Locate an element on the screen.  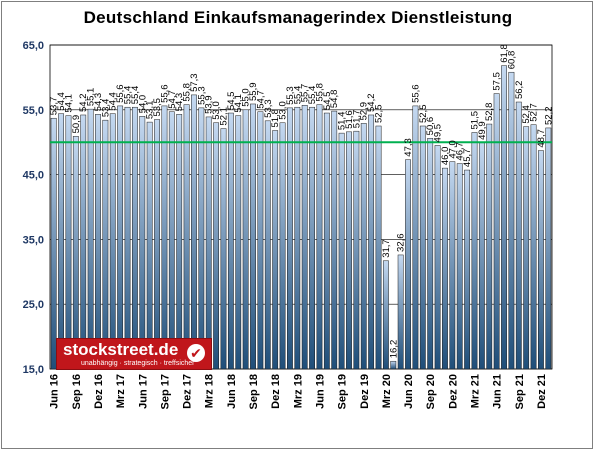
x-tick-label: Dez 20 is located at coordinates (453, 391).